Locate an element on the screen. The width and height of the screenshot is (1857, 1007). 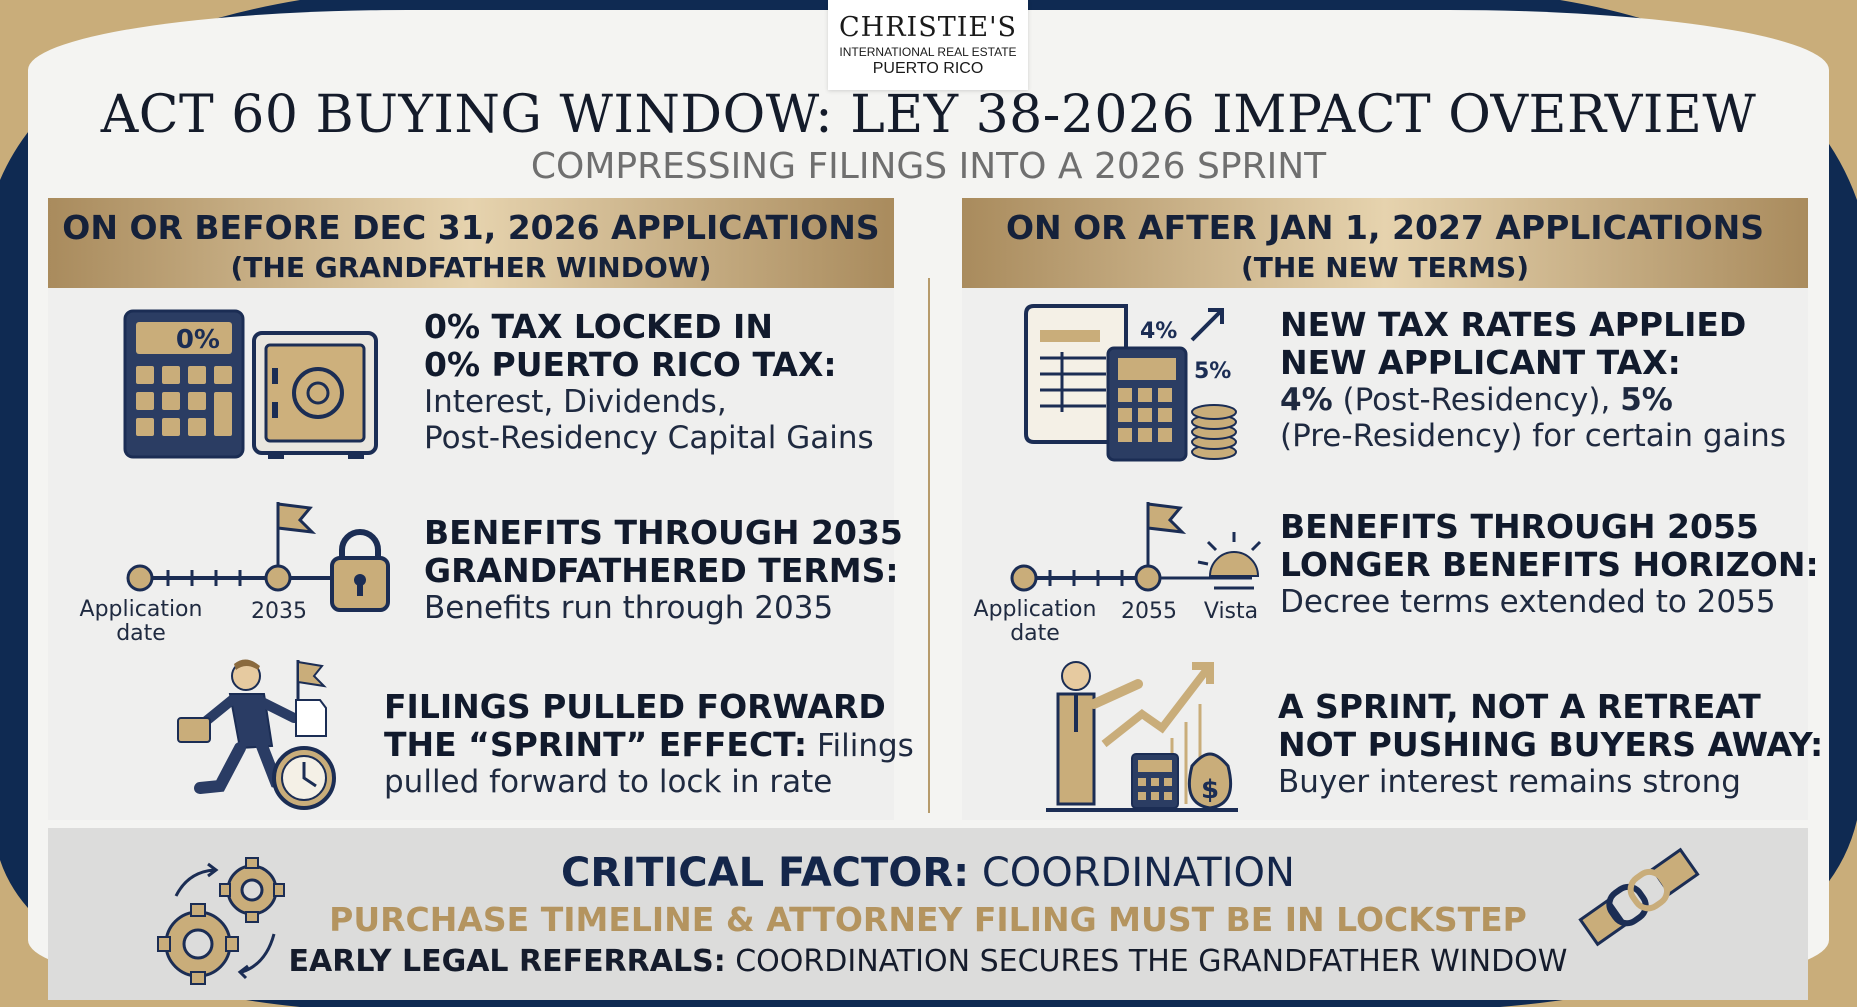
logo-line3: PUERTO RICO is located at coordinates (928, 68).